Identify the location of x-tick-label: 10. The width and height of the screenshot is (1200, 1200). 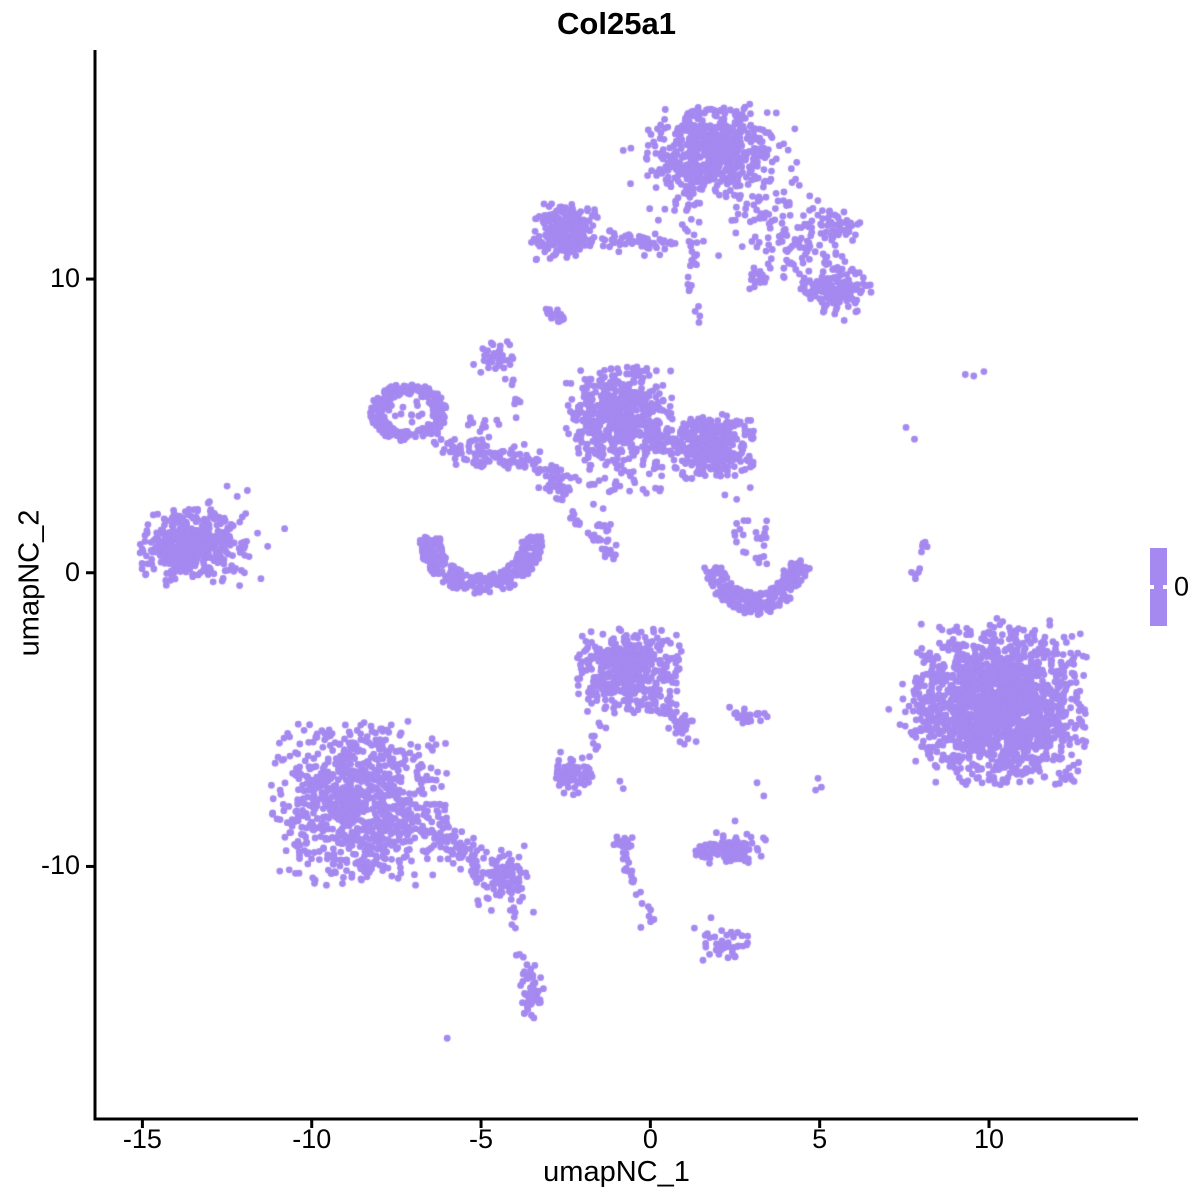
(989, 1139).